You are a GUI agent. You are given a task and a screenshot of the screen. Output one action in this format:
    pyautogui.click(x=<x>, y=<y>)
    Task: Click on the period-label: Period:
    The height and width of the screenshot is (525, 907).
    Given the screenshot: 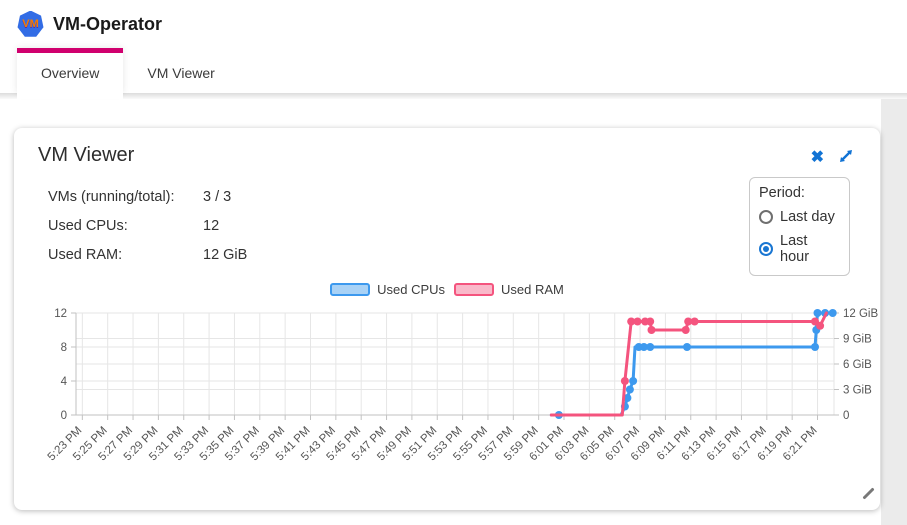 What is the action you would take?
    pyautogui.click(x=782, y=193)
    